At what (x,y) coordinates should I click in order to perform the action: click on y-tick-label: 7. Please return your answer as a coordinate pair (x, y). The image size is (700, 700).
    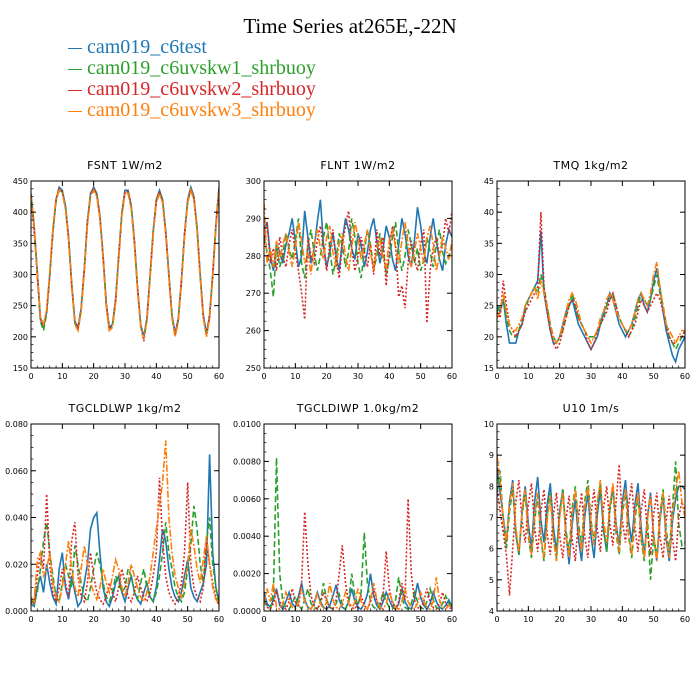
    Looking at the image, I should click on (491, 518).